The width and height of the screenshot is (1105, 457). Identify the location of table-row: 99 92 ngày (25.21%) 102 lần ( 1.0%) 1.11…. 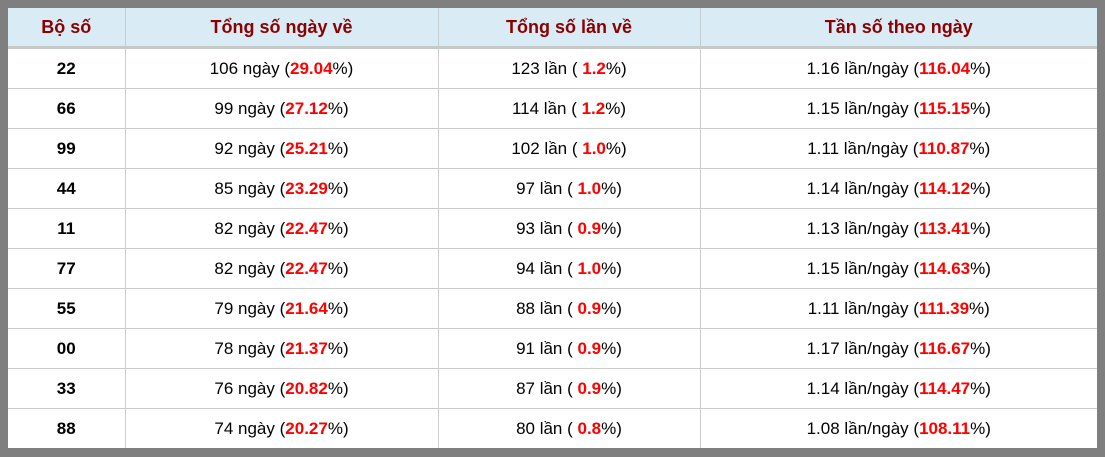
(552, 148).